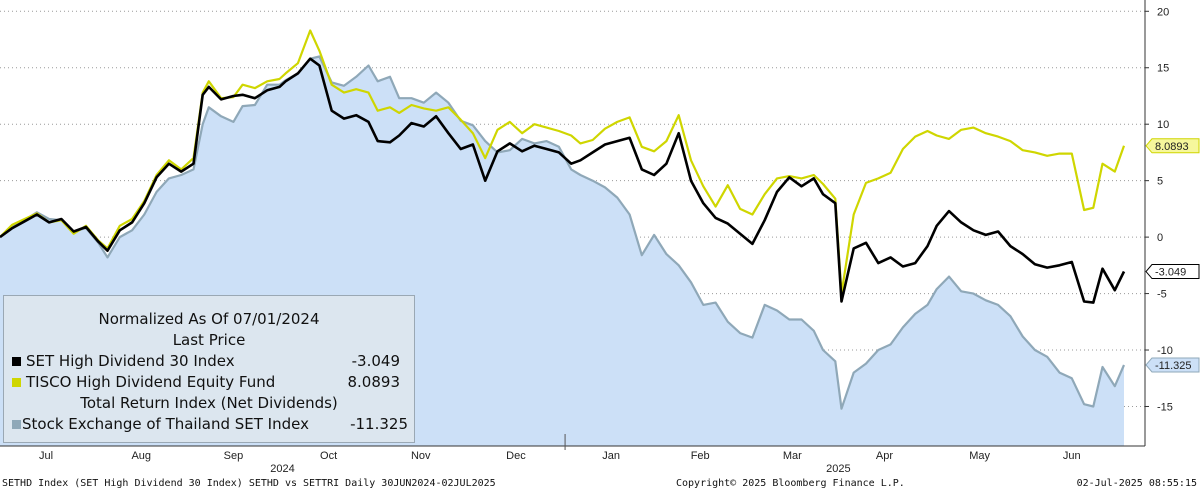  I want to click on legend-item-tisco: TISCO High Dividend Equity Fund 8.0893, so click(209, 382).